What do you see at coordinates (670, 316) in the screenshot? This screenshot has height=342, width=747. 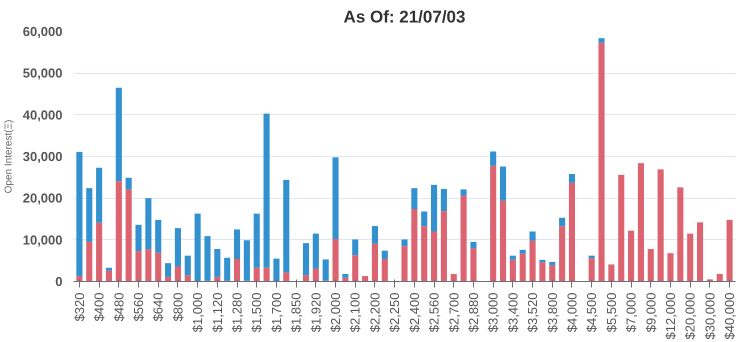 I see `x-tick-label: $12,000` at bounding box center [670, 316].